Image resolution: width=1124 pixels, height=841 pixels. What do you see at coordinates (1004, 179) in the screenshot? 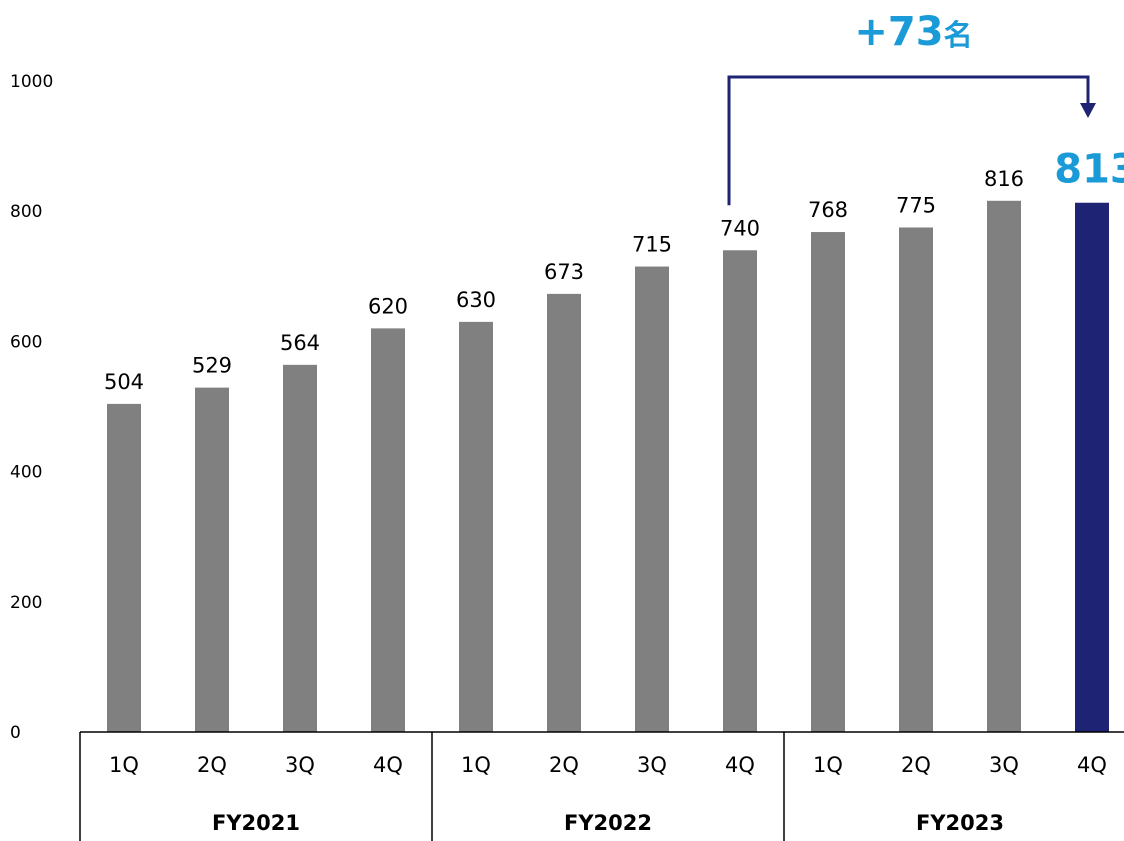
I see `data-label: 816` at bounding box center [1004, 179].